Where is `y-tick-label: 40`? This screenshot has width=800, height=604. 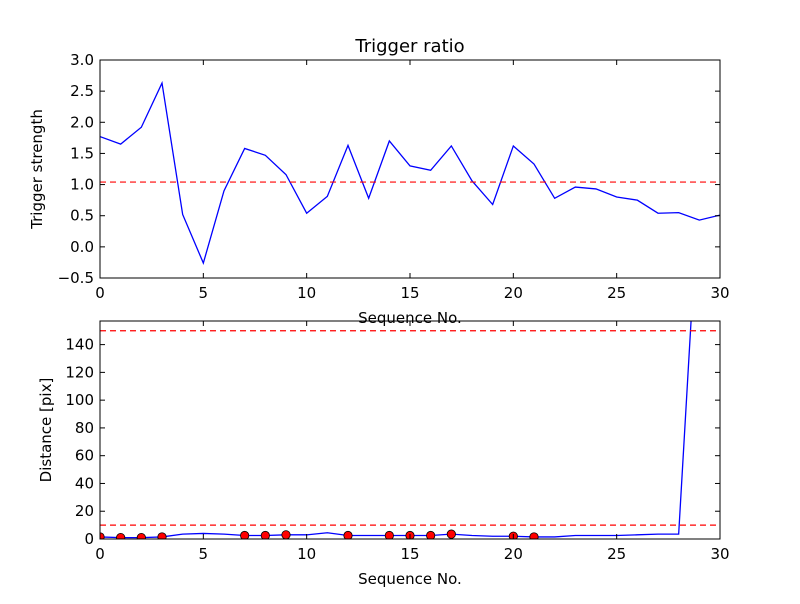
y-tick-label: 40 is located at coordinates (84, 483).